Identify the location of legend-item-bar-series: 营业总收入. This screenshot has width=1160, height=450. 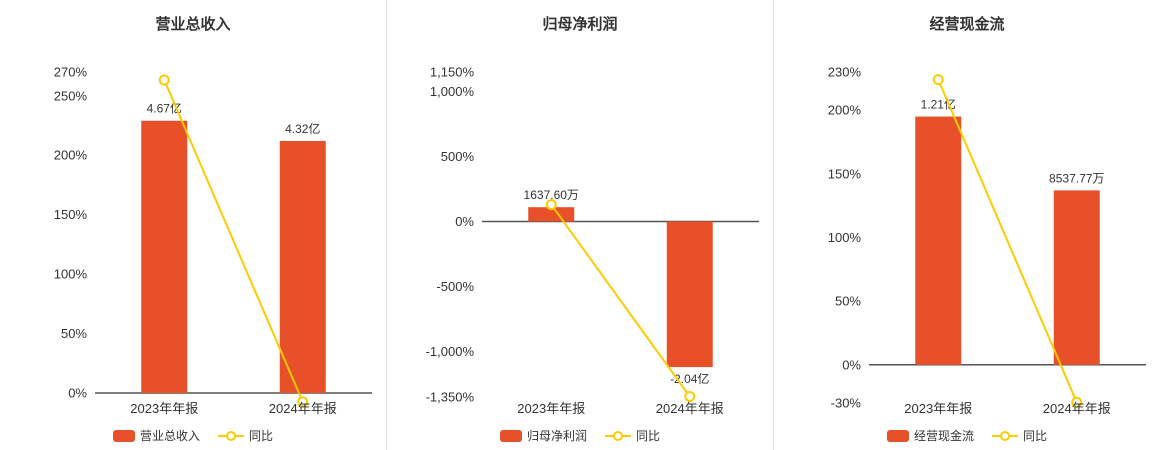
(156, 435).